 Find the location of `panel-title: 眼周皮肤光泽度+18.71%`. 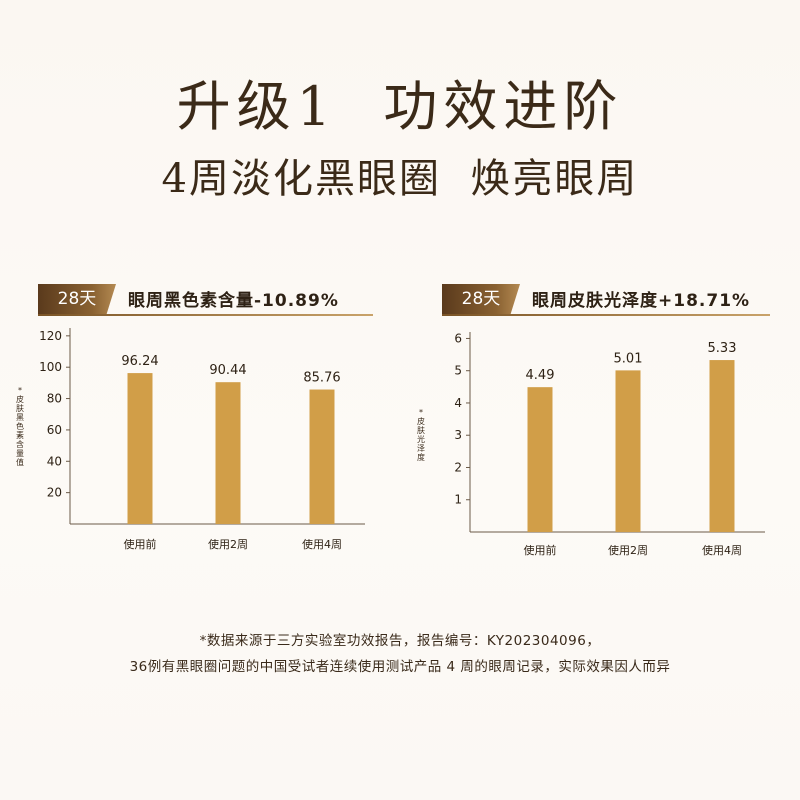

panel-title: 眼周皮肤光泽度+18.71% is located at coordinates (641, 301).